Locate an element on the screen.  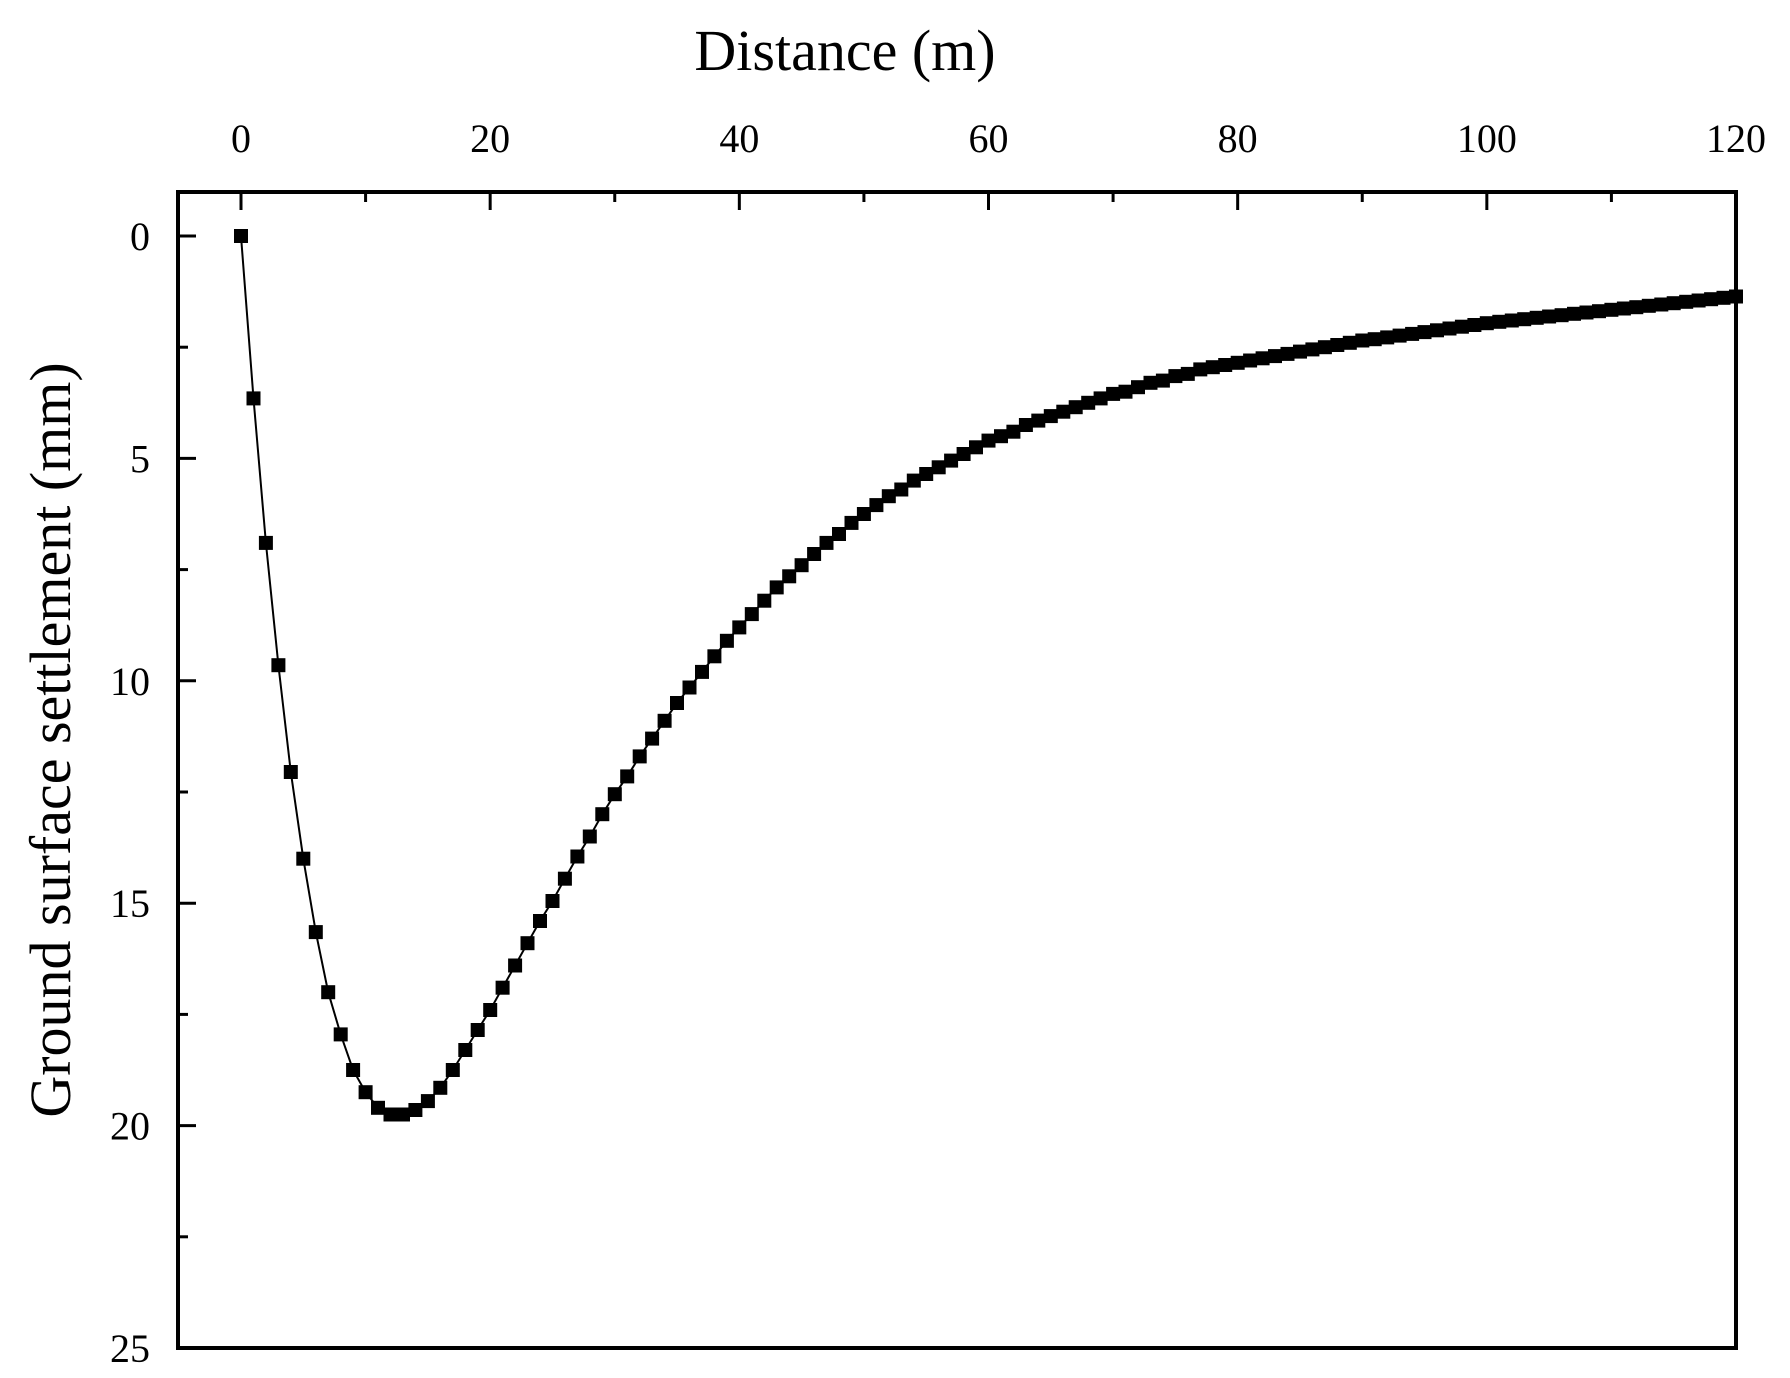
y-tick-label: 0 is located at coordinates (140, 236).